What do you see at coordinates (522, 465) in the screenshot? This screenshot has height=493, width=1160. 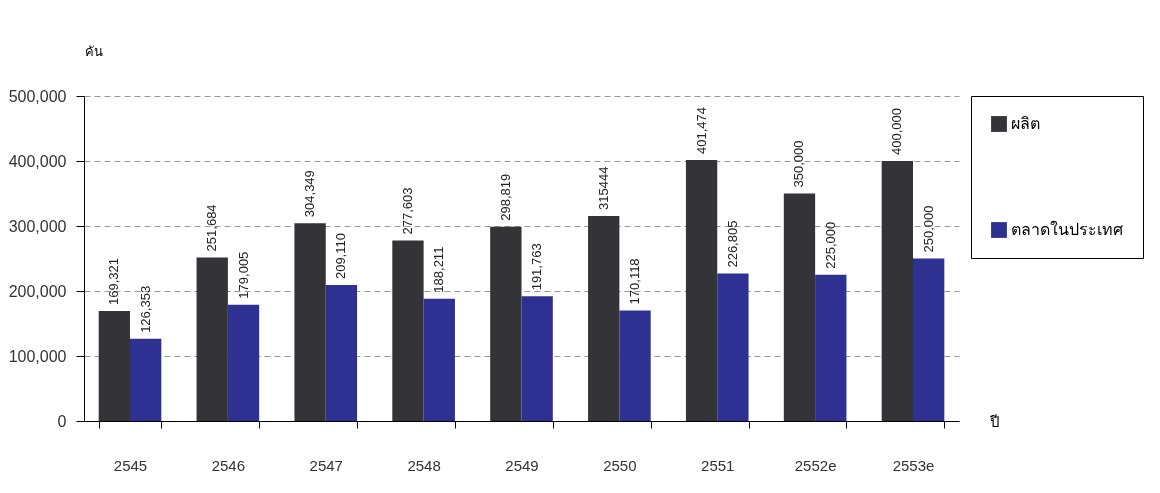 I see `x-tick-label: 2549` at bounding box center [522, 465].